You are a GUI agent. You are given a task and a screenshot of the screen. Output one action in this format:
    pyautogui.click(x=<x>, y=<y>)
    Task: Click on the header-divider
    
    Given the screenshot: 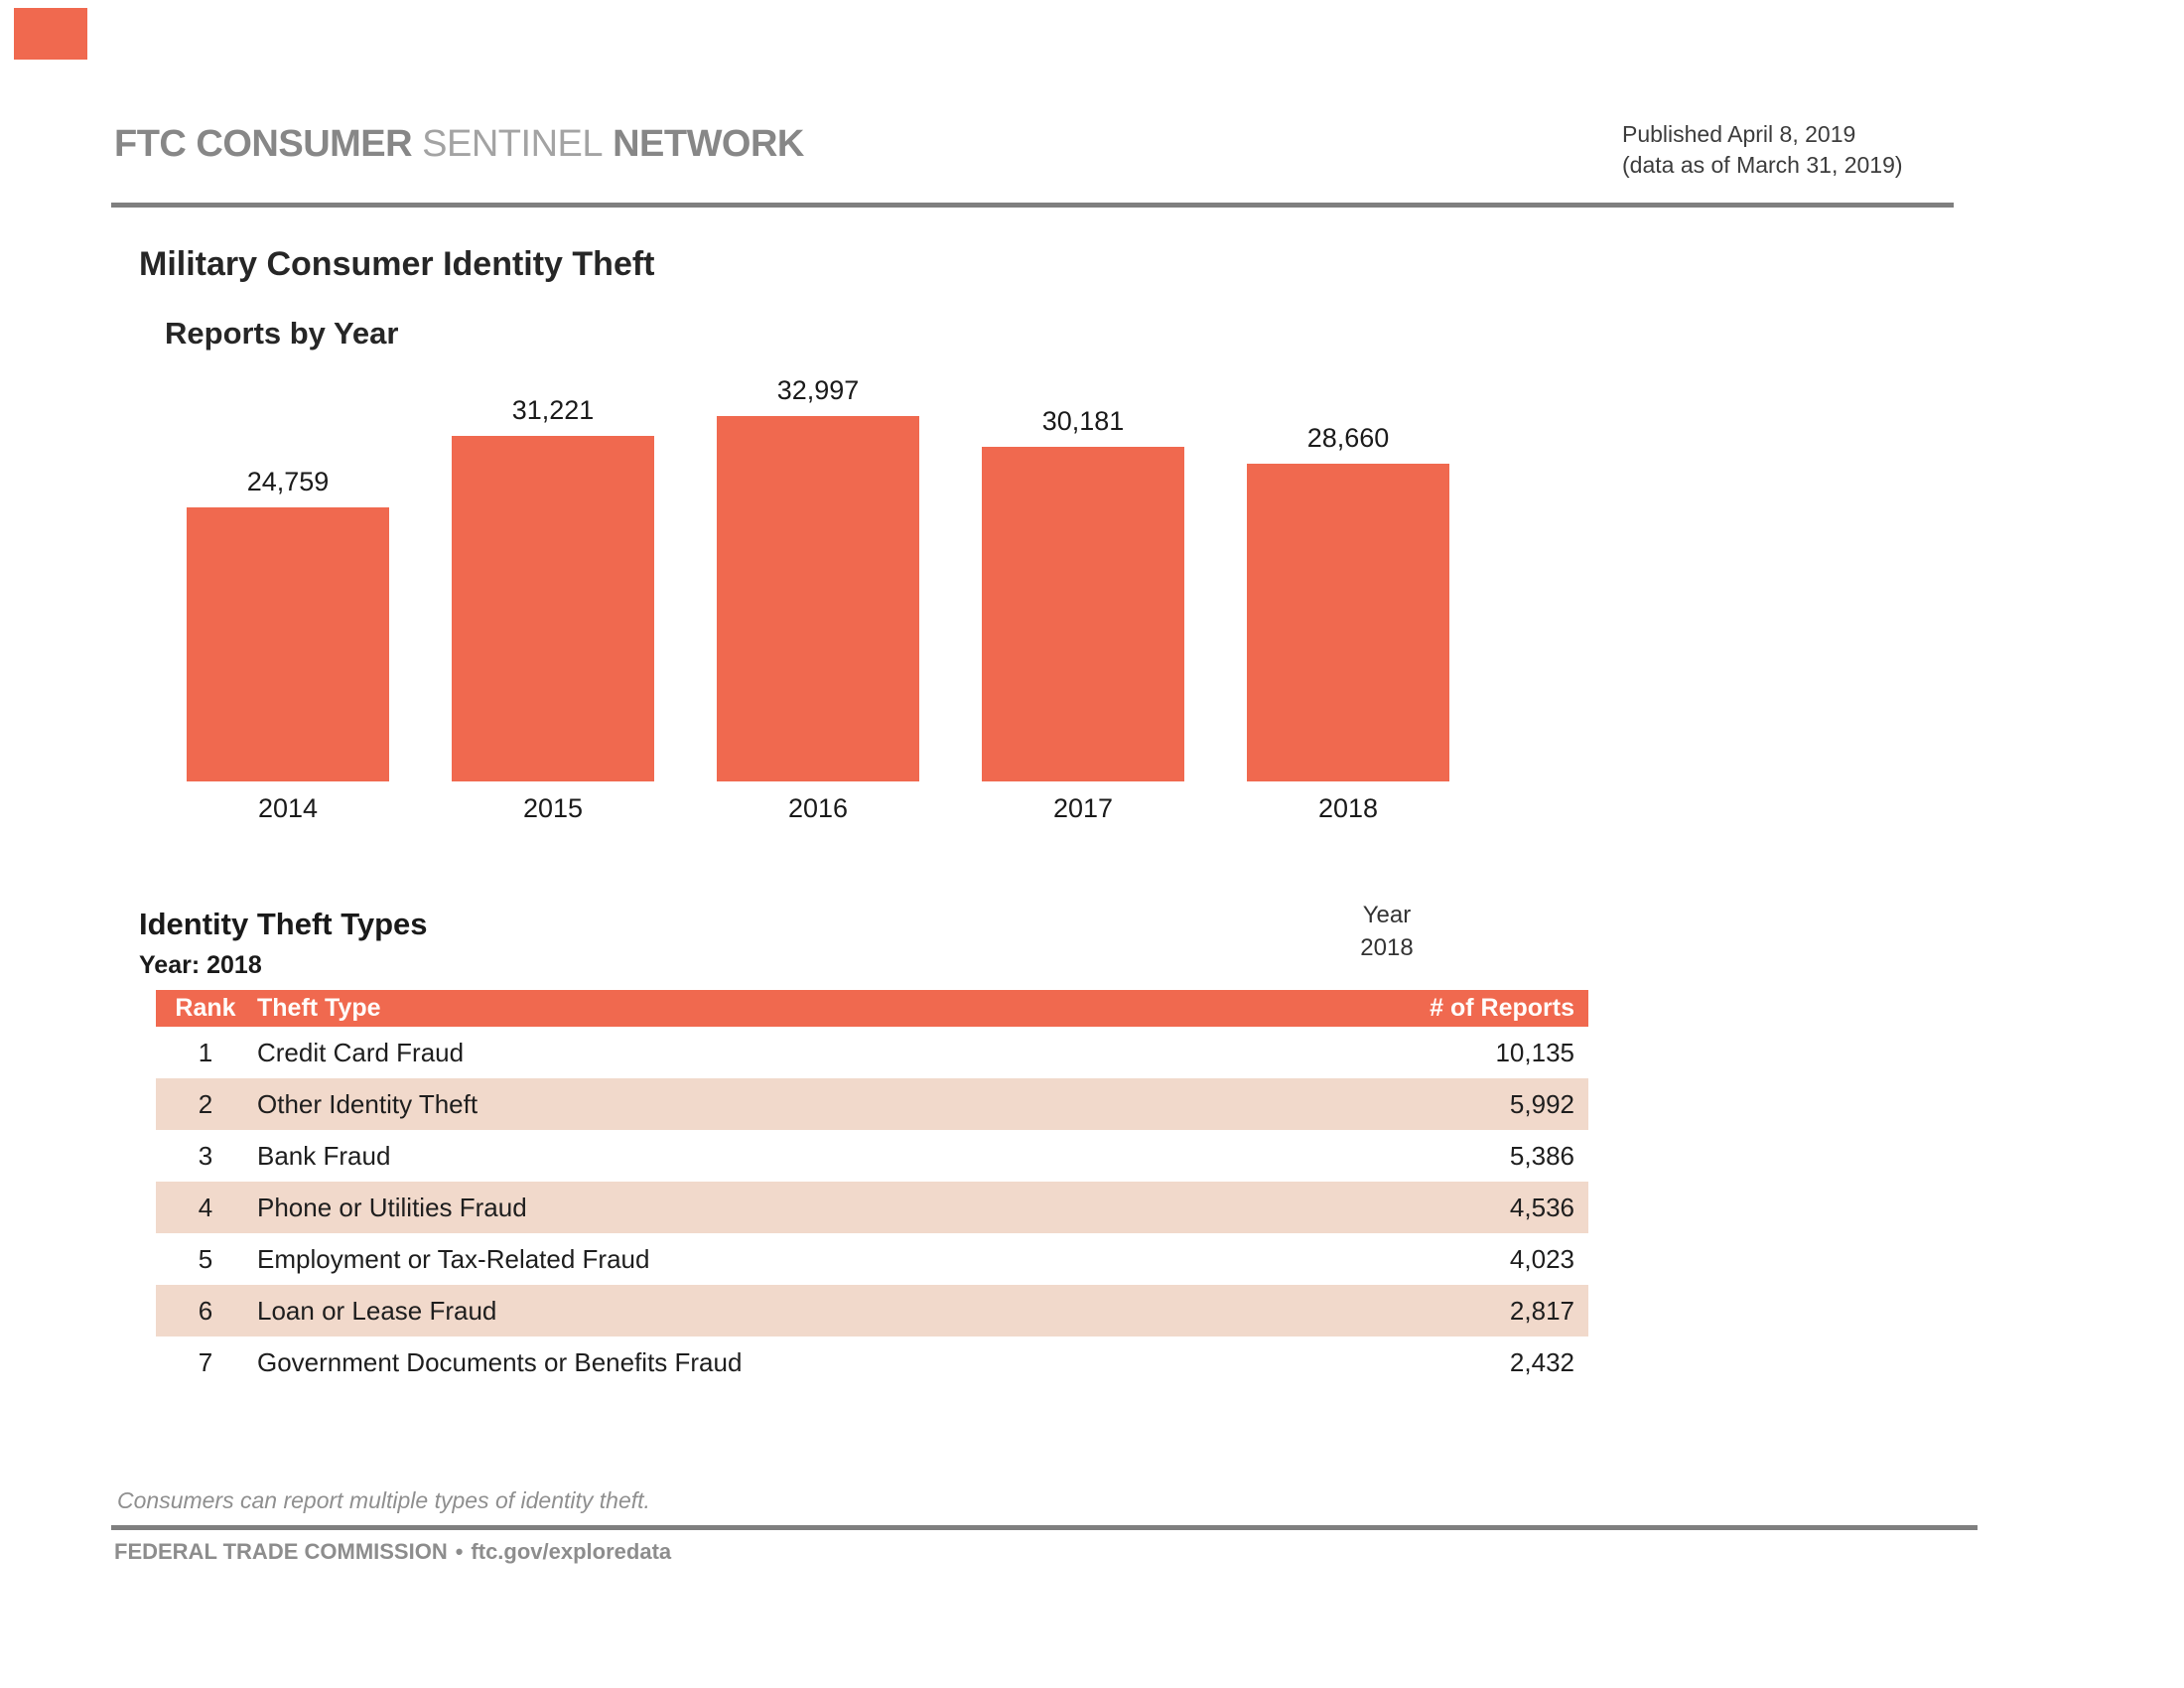 What is the action you would take?
    pyautogui.click(x=1032, y=205)
    